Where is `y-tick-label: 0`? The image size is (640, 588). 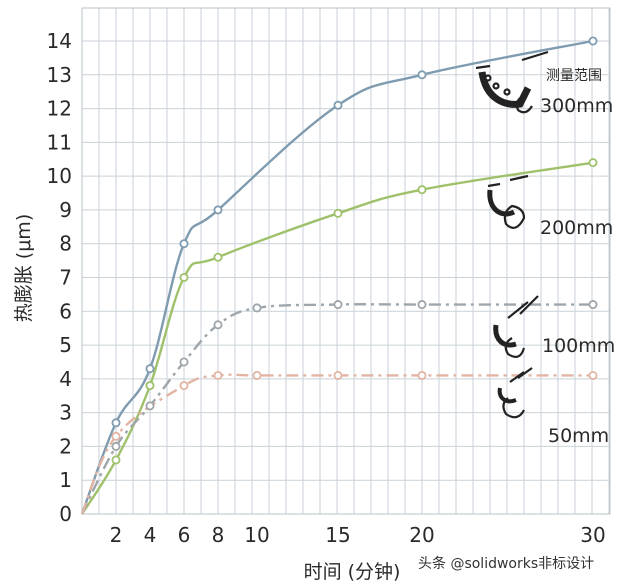
y-tick-label: 0 is located at coordinates (65, 514).